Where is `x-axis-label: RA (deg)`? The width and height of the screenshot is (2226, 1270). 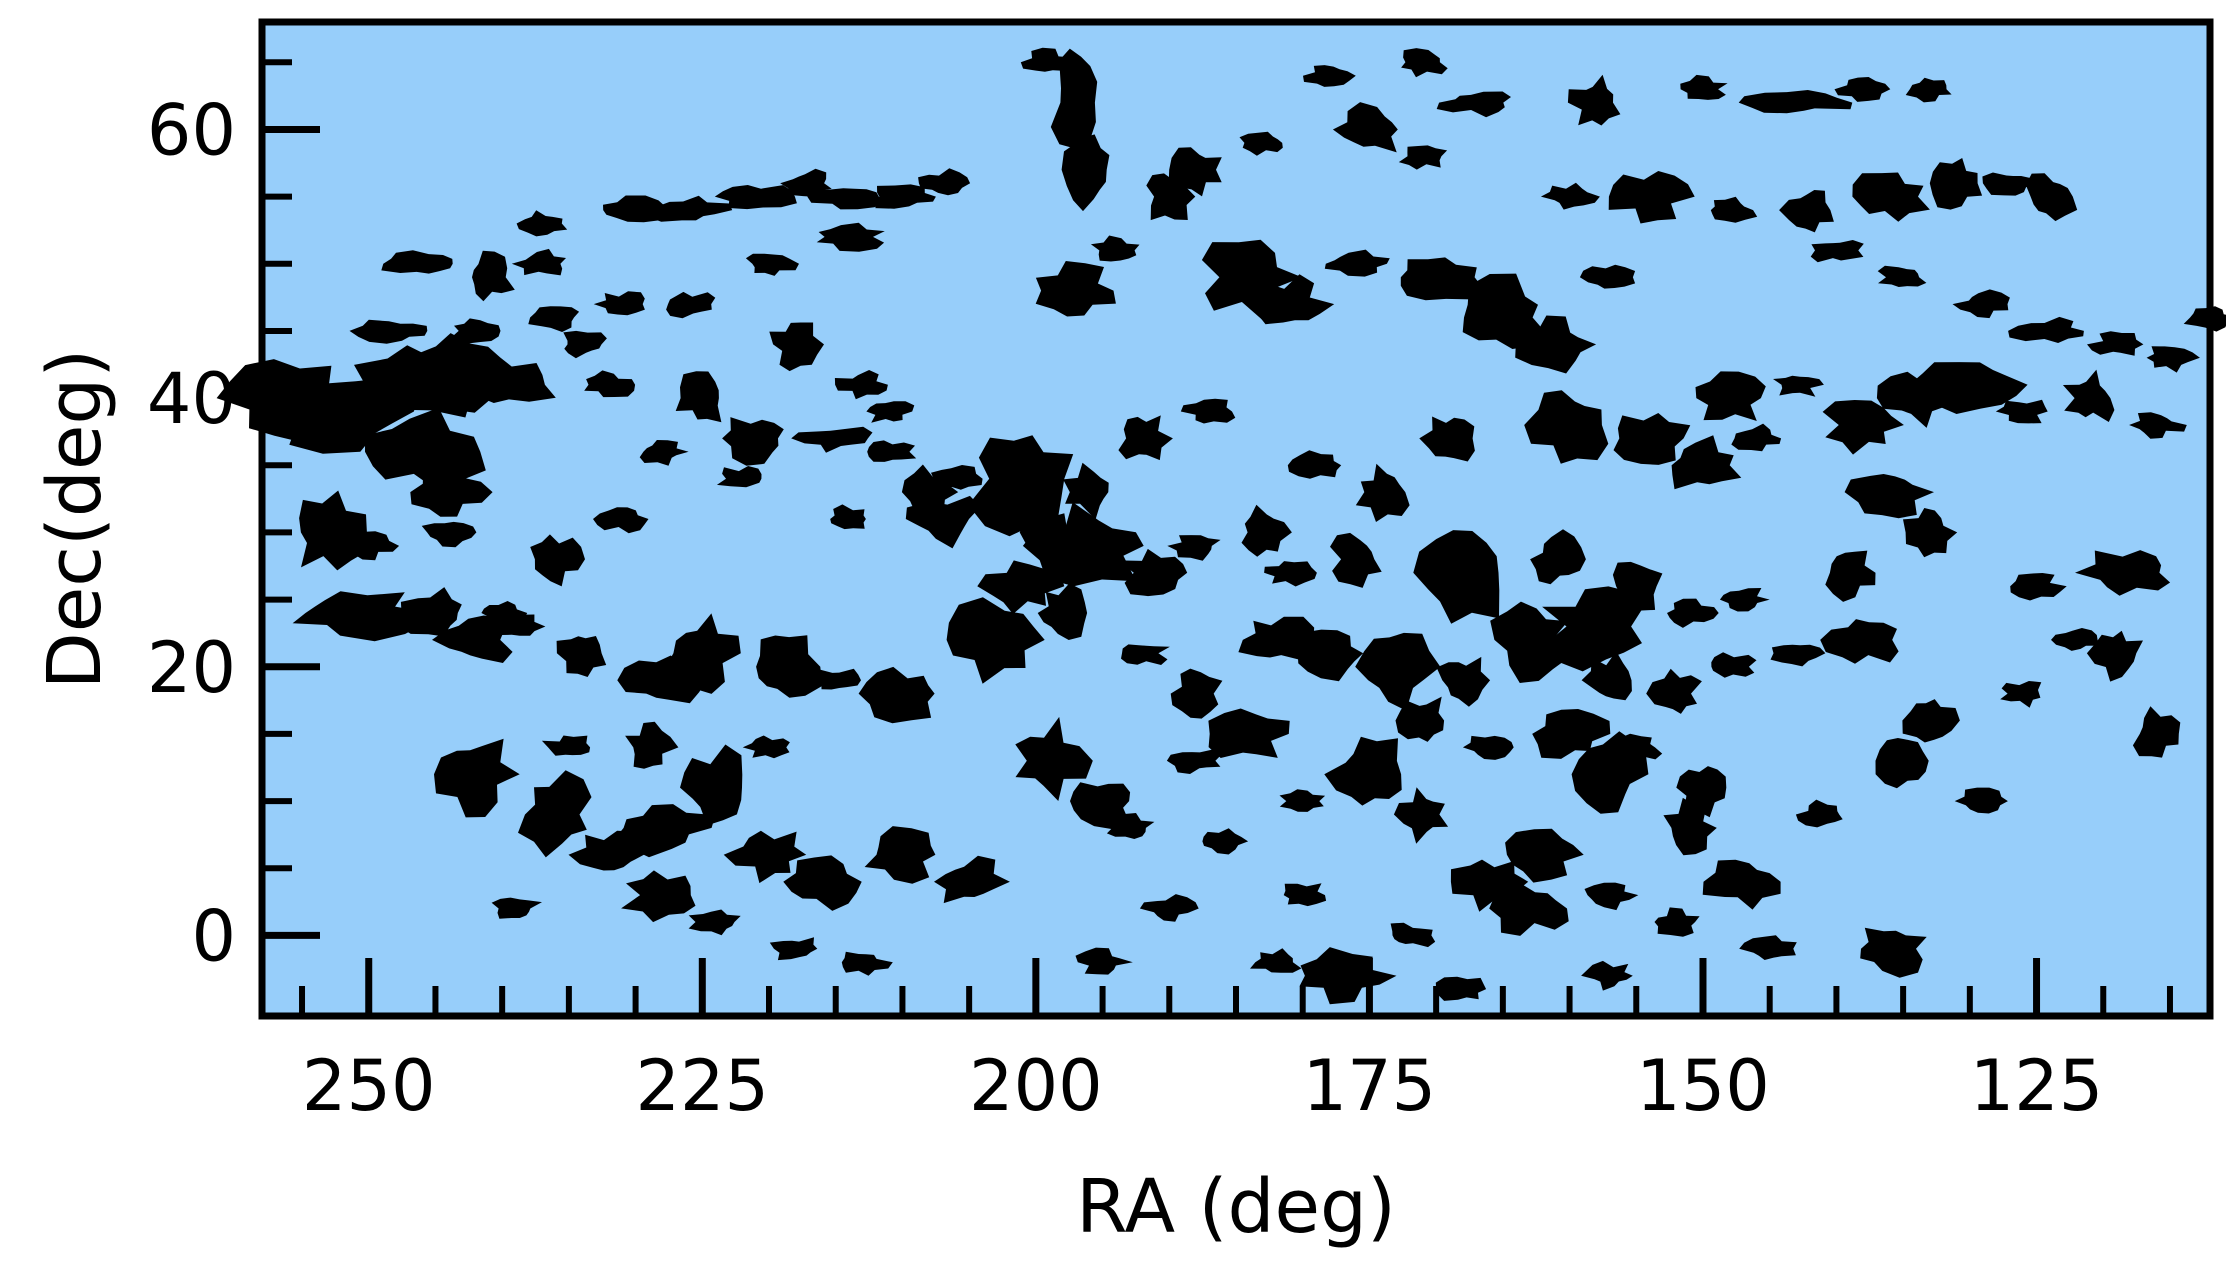 x-axis-label: RA (deg) is located at coordinates (1236, 1207).